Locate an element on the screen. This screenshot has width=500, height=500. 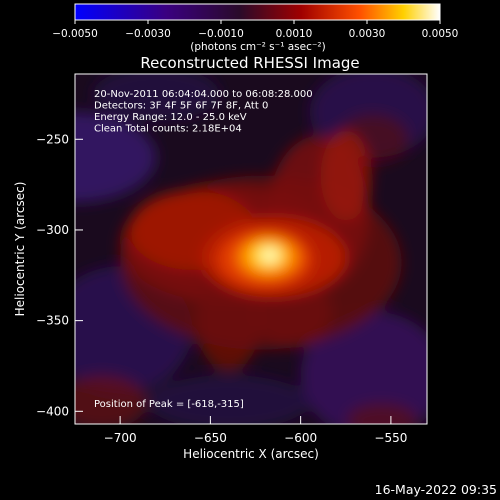
y-axis-ticks: −250 −300 −350 −400 is located at coordinates (59, 275).